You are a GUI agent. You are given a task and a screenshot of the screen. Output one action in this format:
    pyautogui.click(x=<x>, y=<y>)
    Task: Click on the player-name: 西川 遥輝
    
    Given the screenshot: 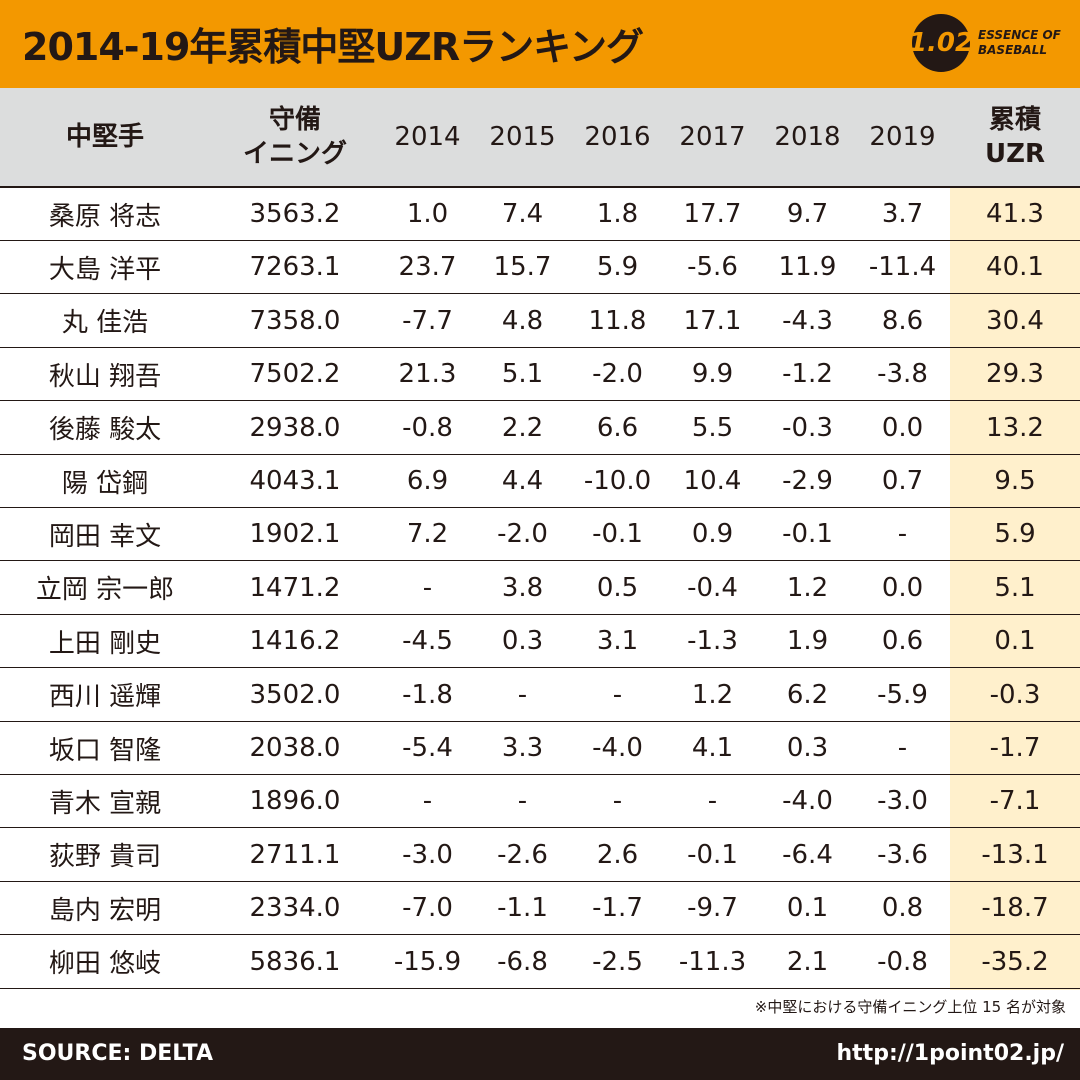 What is the action you would take?
    pyautogui.click(x=105, y=697)
    